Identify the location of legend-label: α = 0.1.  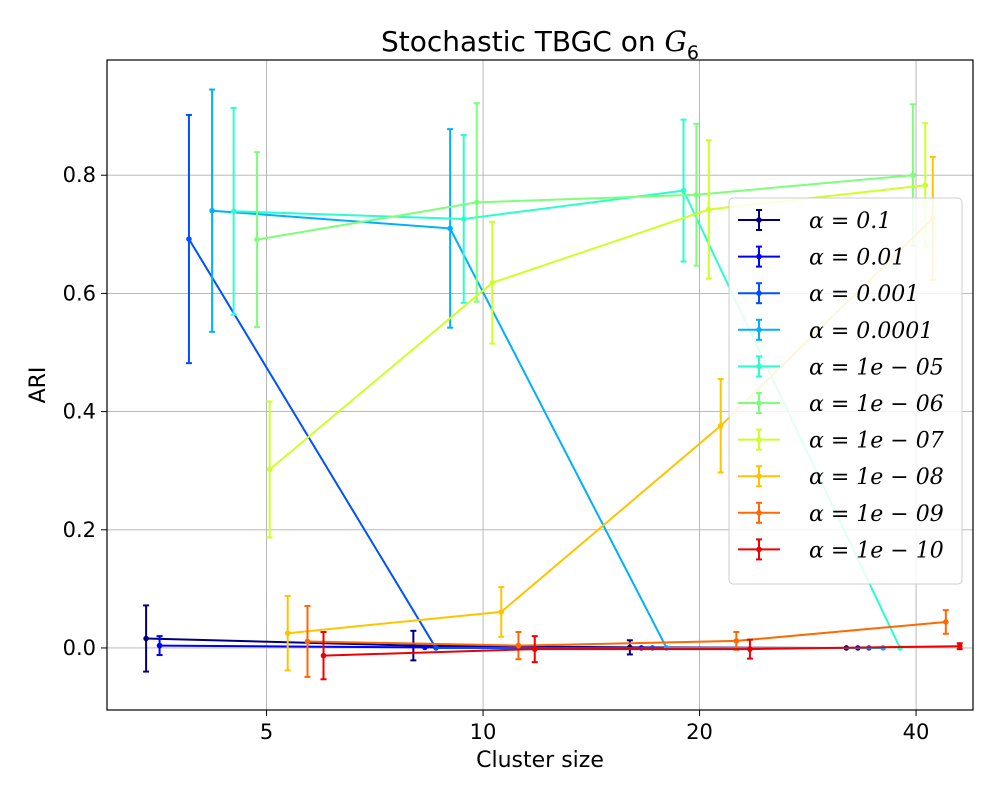
(850, 221).